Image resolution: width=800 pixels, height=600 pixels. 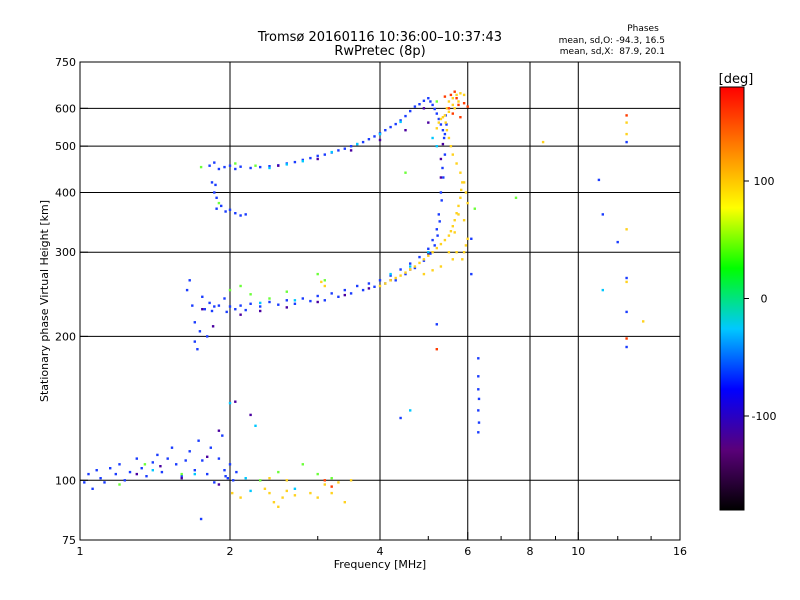 I want to click on phase-stats-x-mode: mean, sd,X: 87.9, 20.1, so click(x=612, y=52).